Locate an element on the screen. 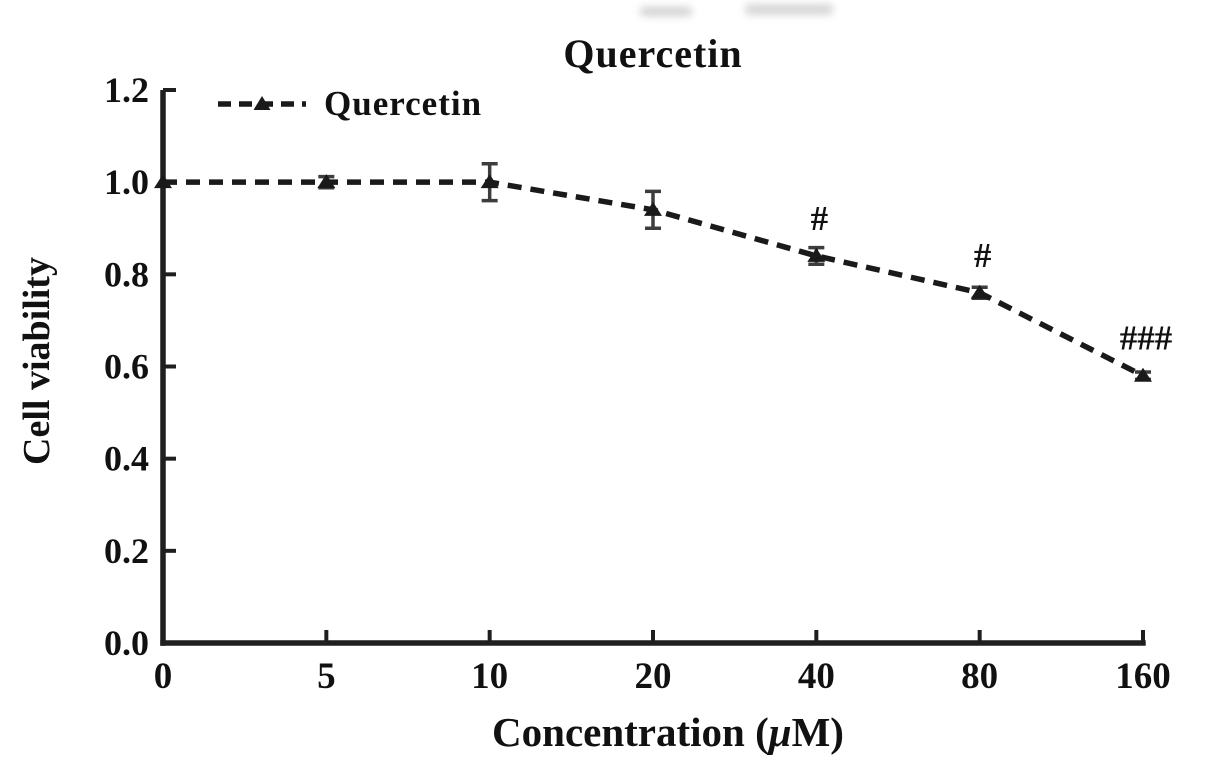 This screenshot has width=1205, height=777. x-tick-label: 0 is located at coordinates (163, 676).